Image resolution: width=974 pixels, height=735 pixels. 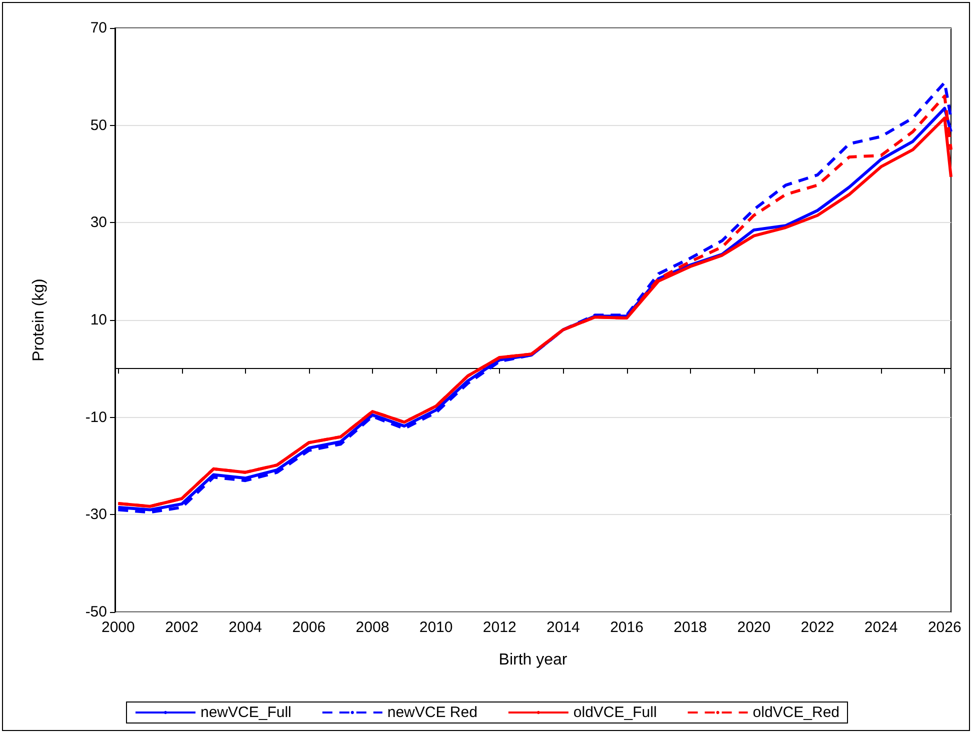 What do you see at coordinates (373, 627) in the screenshot?
I see `x-tick-label: 2008` at bounding box center [373, 627].